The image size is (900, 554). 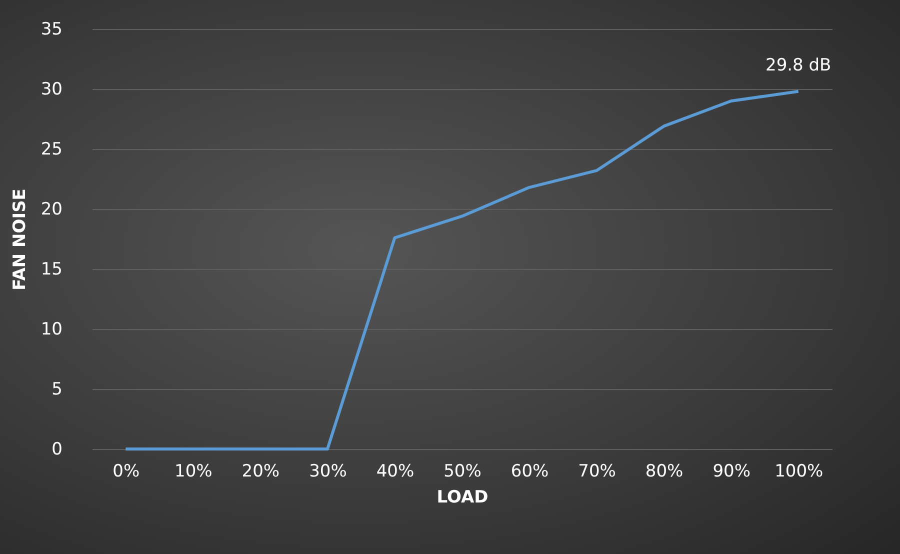 What do you see at coordinates (51, 30) in the screenshot?
I see `y-tick-label: 35` at bounding box center [51, 30].